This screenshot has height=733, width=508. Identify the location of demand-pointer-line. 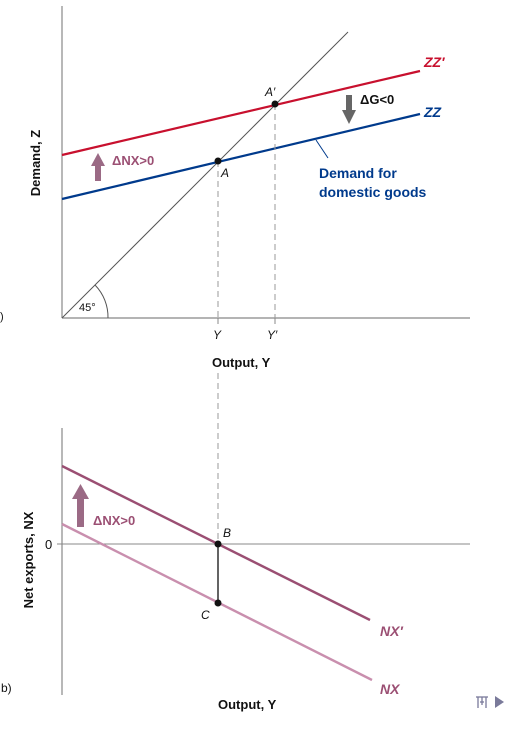
(322, 149).